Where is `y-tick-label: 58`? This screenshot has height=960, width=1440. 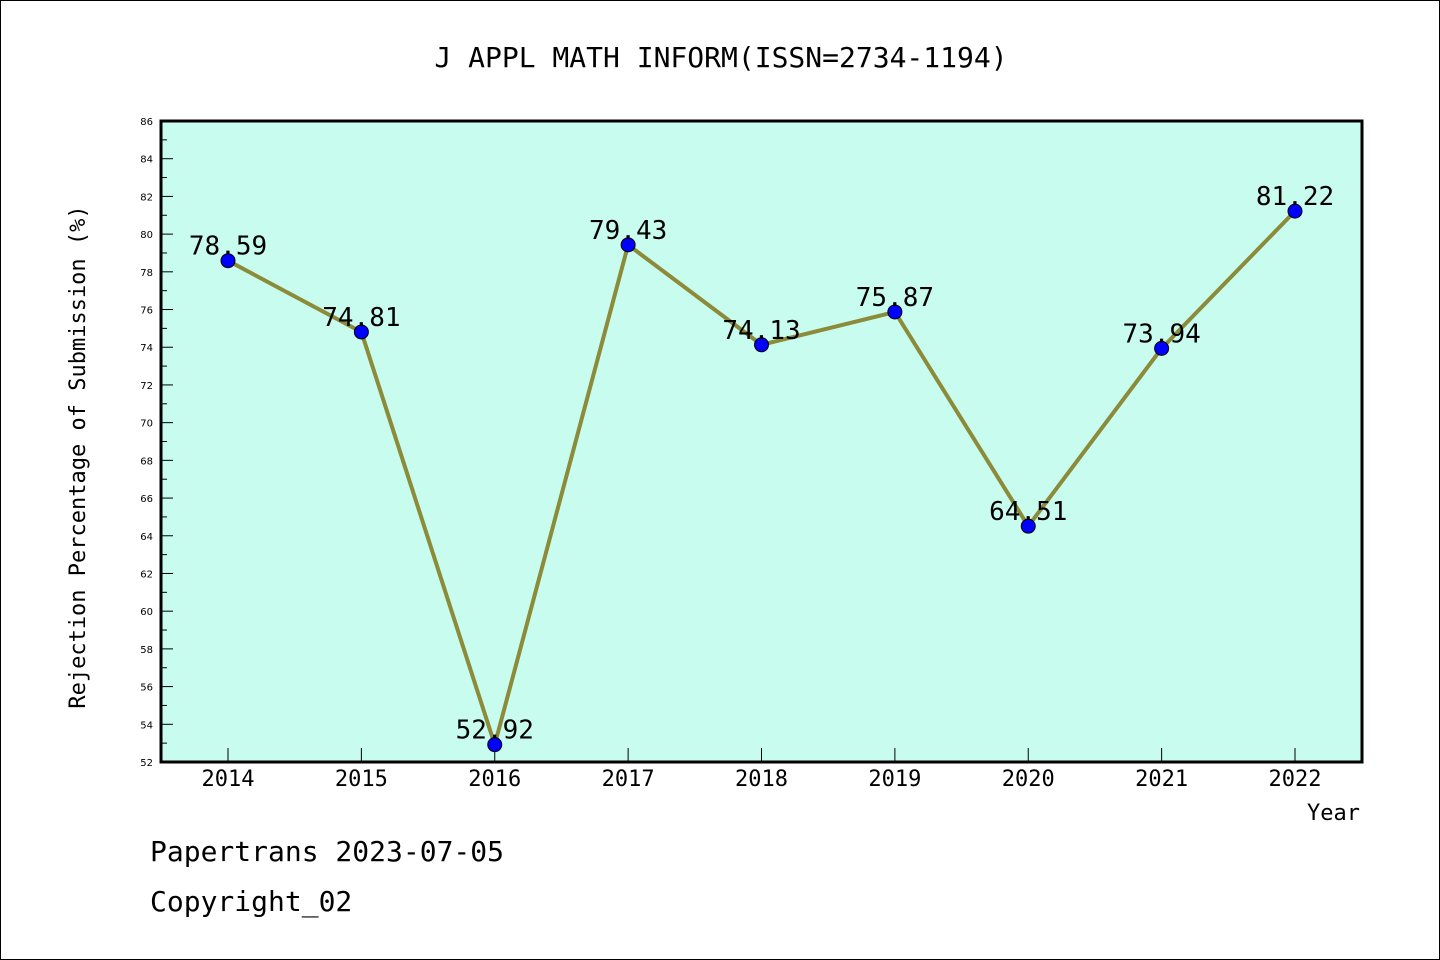
y-tick-label: 58 is located at coordinates (146, 650).